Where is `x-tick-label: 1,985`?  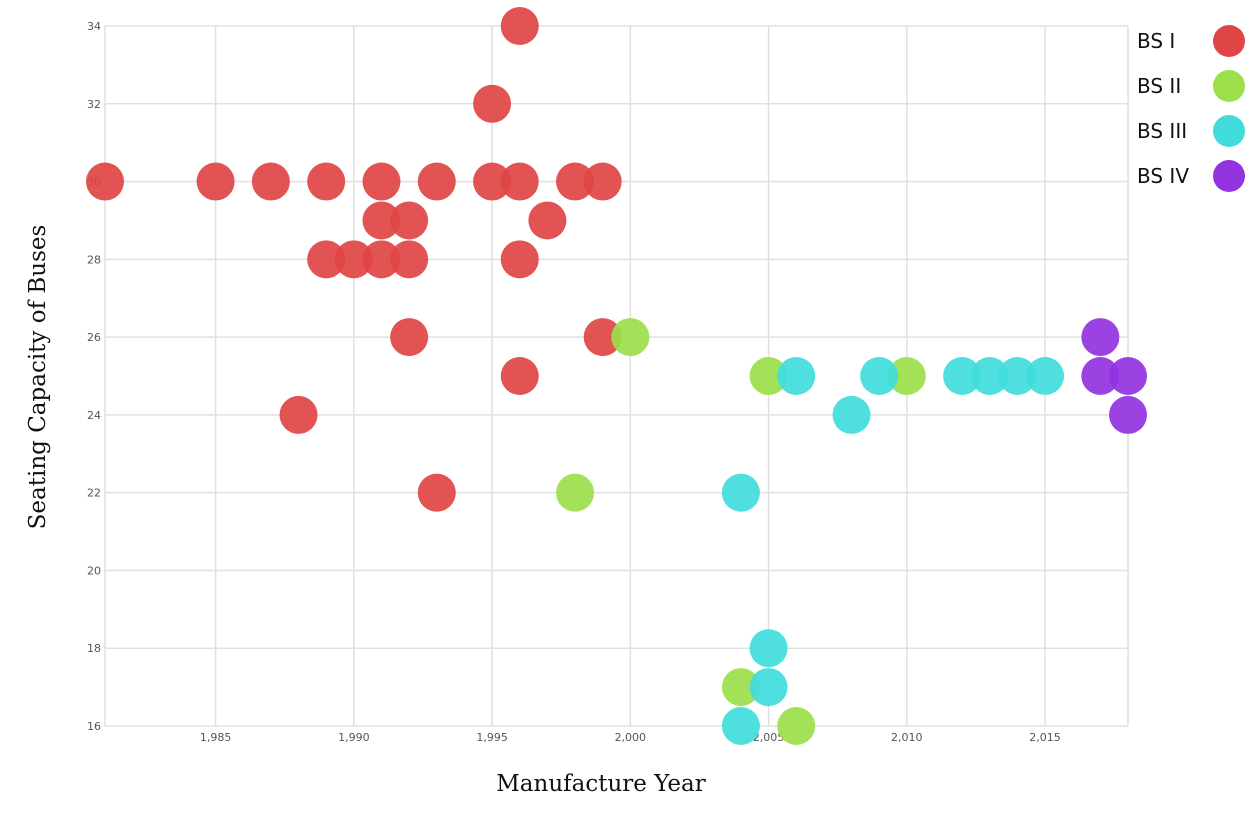
x-tick-label: 1,985 is located at coordinates (216, 737).